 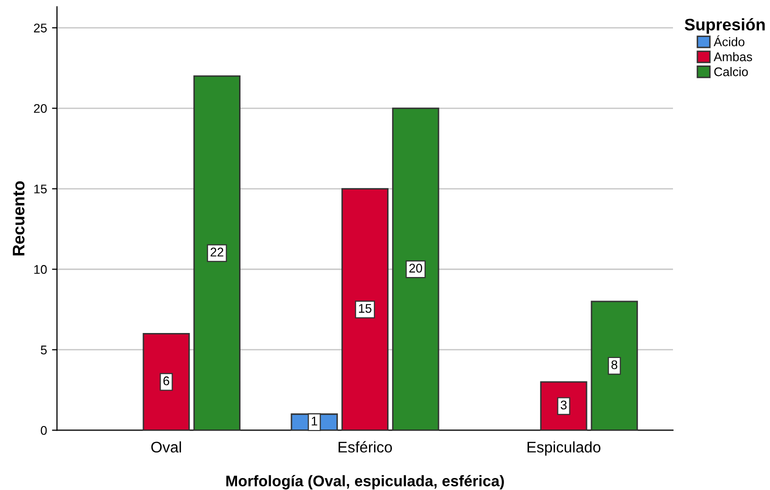 What do you see at coordinates (18, 218) in the screenshot?
I see `y-axis-title: Recuento` at bounding box center [18, 218].